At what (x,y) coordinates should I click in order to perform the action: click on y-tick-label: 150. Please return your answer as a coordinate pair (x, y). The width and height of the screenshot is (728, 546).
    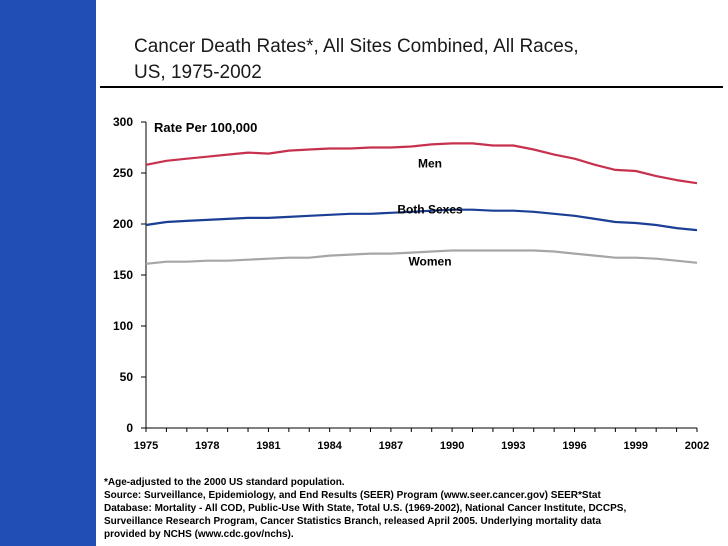
    Looking at the image, I should click on (123, 275).